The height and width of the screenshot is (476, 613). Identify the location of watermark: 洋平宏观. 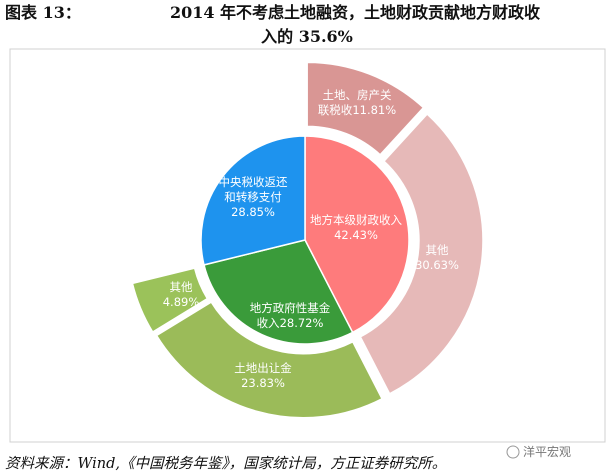
(547, 451).